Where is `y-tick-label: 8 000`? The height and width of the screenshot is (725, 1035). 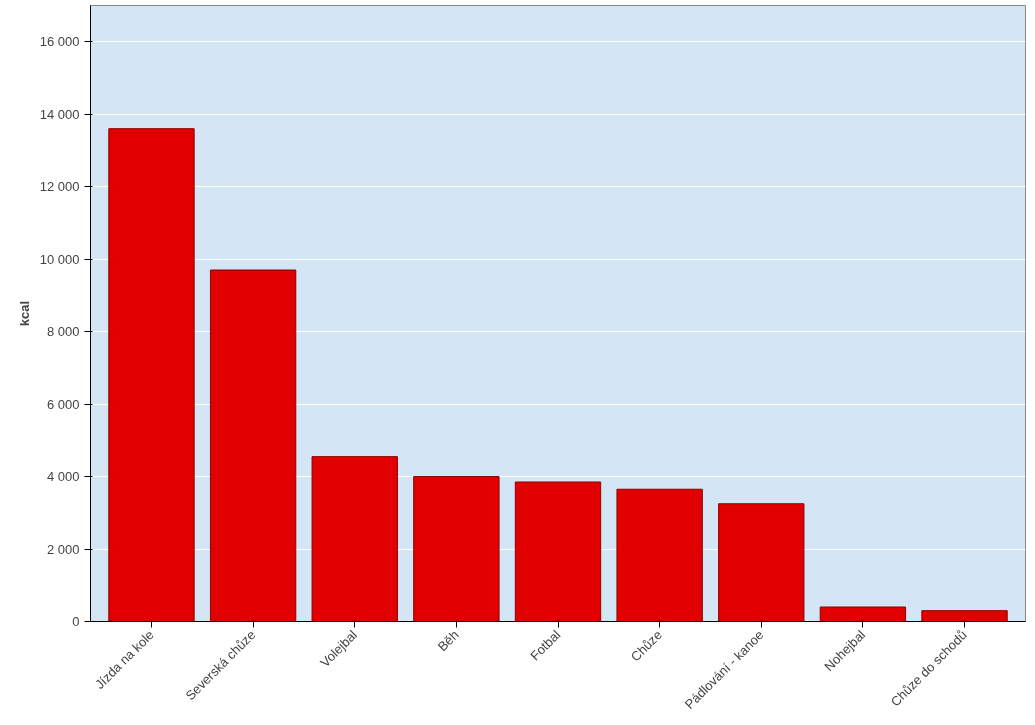
y-tick-label: 8 000 is located at coordinates (63, 332).